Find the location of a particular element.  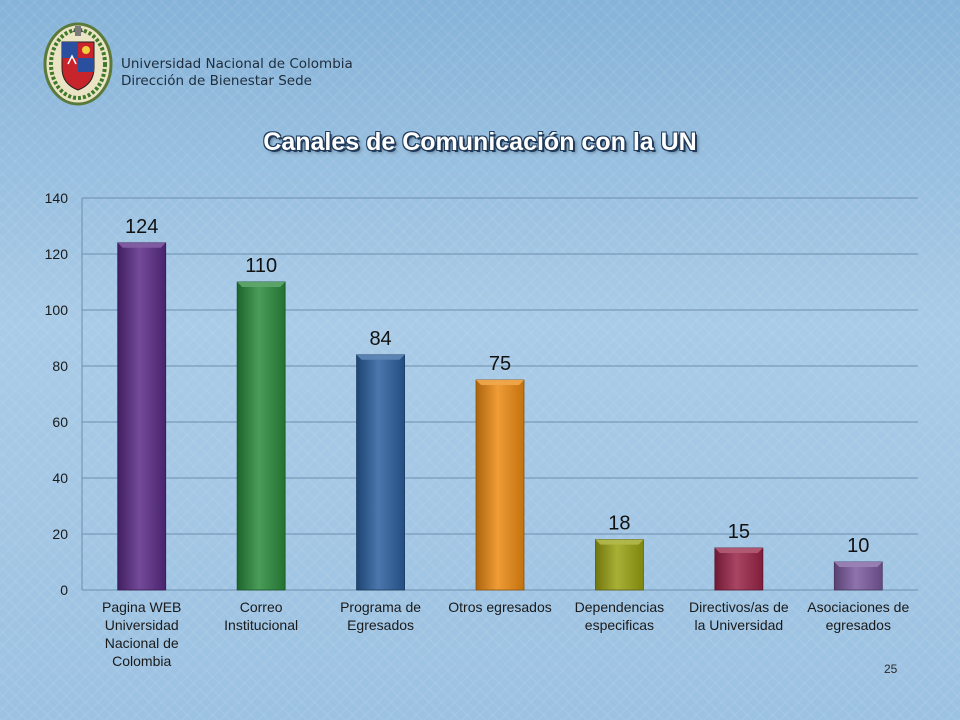

y-tick-label: 140 is located at coordinates (57, 198).